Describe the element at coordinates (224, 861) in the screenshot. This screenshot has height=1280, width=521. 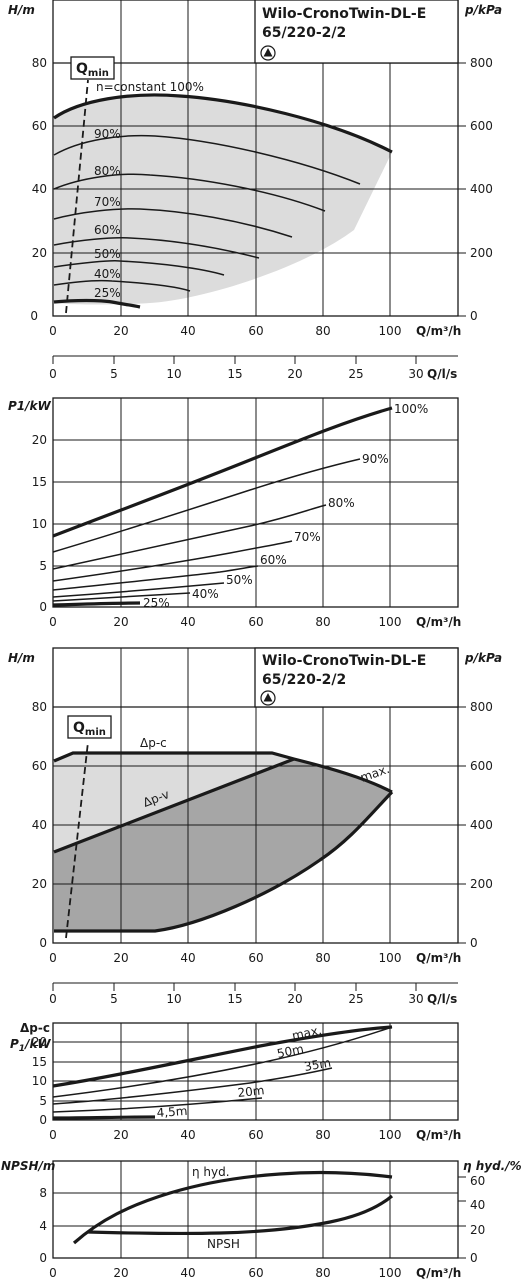
I see `series-max` at that location.